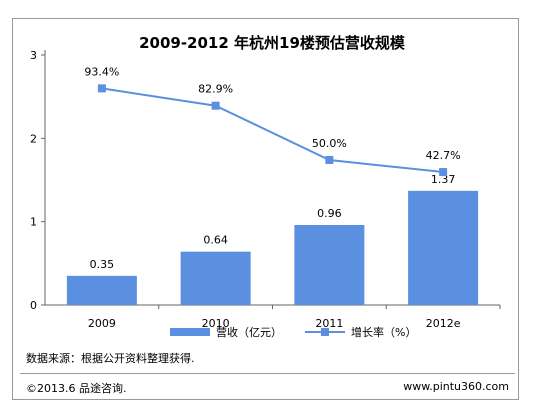  I want to click on growth-rate-label: 93.4%, so click(101, 71).